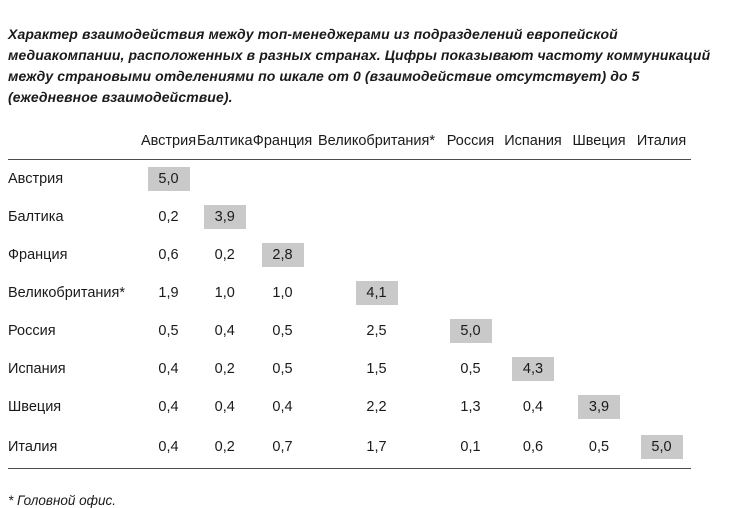 This screenshot has height=508, width=736. What do you see at coordinates (35, 407) in the screenshot?
I see `row-label: Швеция` at bounding box center [35, 407].